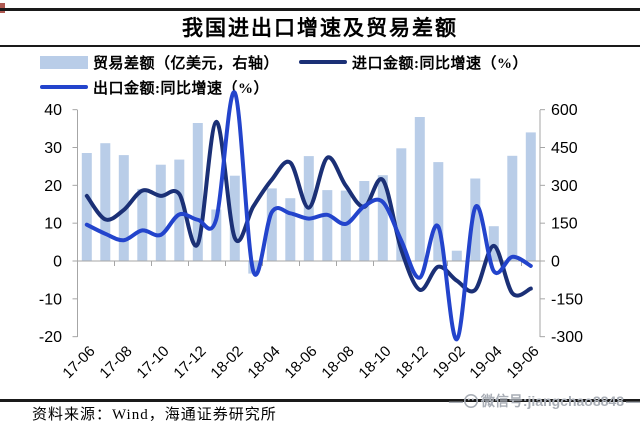 The image size is (640, 430). I want to click on svg-text: 17-06, so click(78, 362).